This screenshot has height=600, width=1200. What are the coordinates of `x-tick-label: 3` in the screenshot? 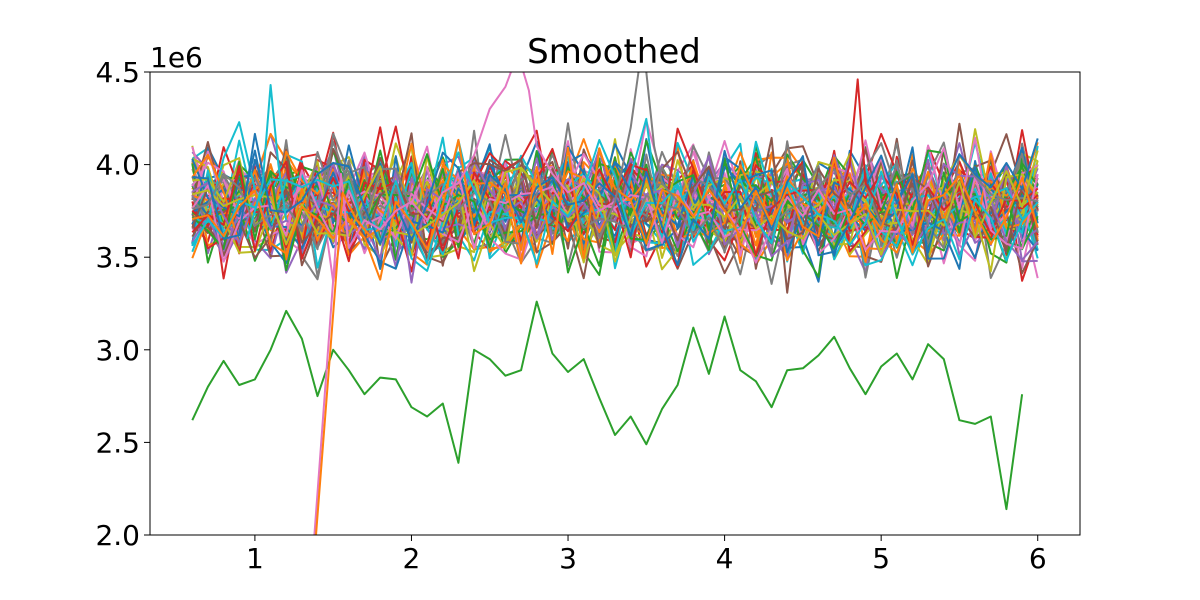 It's located at (568, 558).